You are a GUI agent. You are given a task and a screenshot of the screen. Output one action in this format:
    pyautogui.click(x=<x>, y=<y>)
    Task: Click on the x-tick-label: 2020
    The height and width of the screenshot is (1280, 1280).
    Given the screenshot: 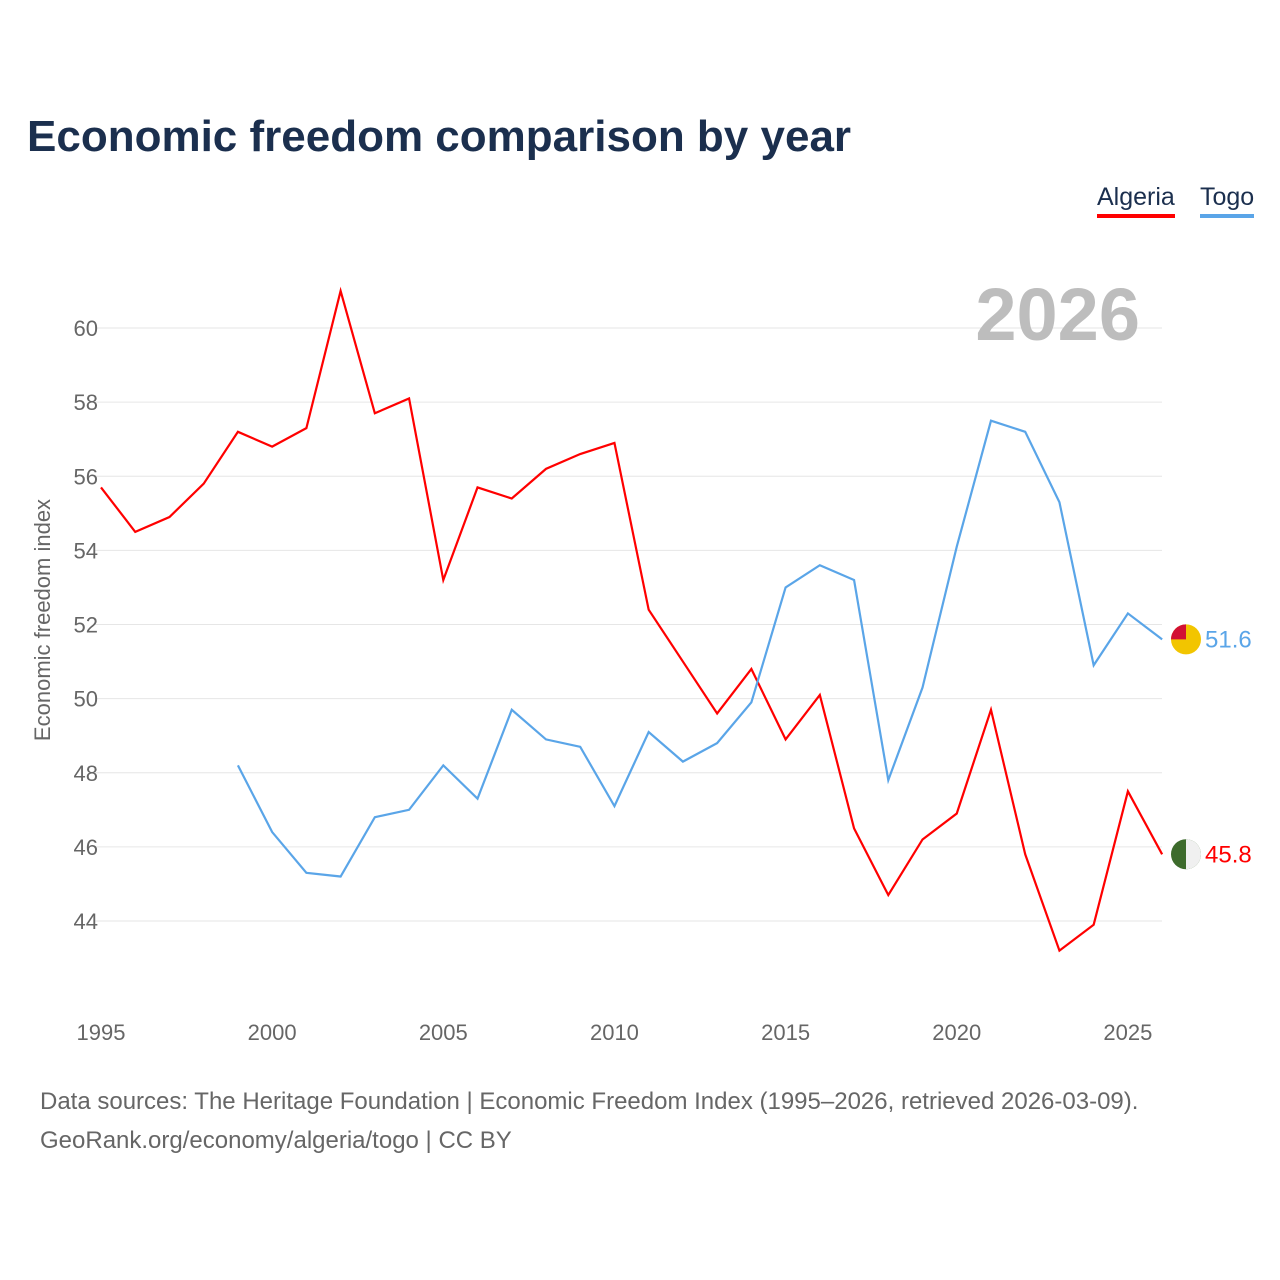 What is the action you would take?
    pyautogui.click(x=956, y=1032)
    